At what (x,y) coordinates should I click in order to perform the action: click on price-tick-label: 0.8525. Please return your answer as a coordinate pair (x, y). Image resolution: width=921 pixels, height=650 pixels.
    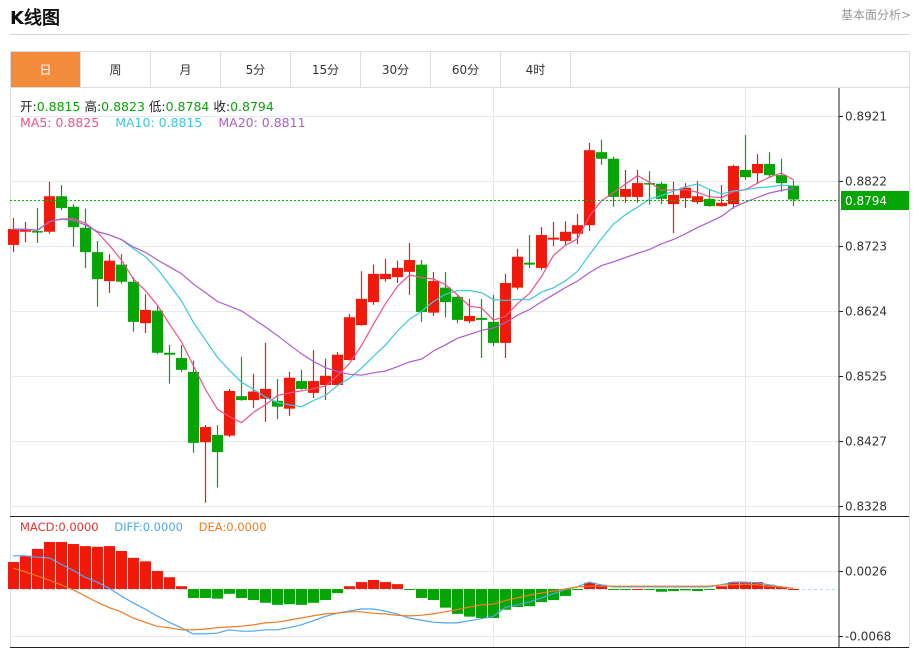
    Looking at the image, I should click on (866, 377).